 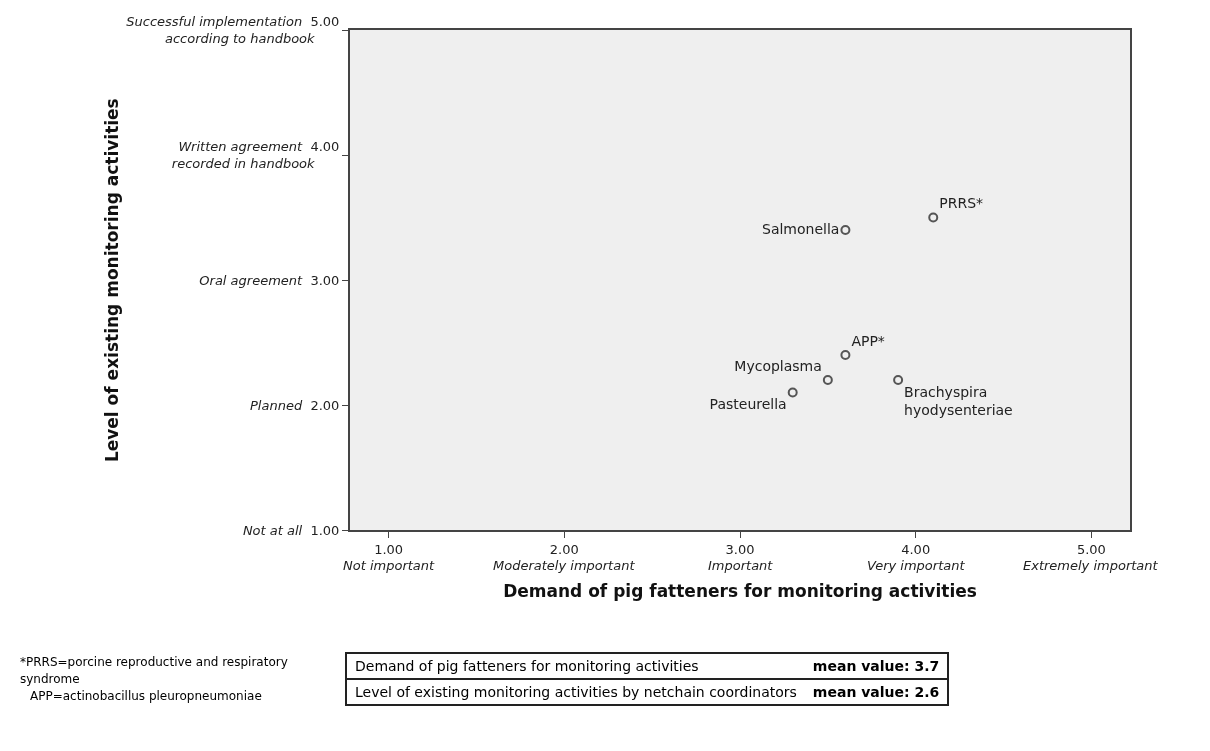 What do you see at coordinates (564, 549) in the screenshot?
I see `x-tick-label: 2.00` at bounding box center [564, 549].